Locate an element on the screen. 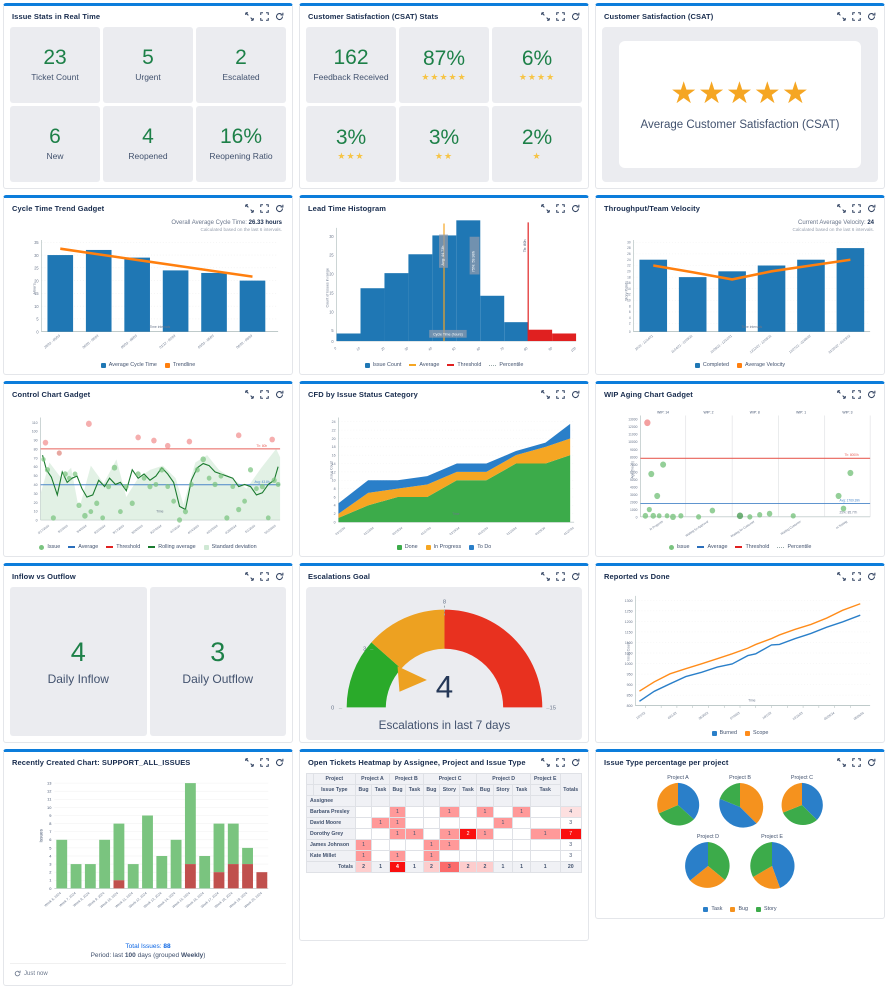  legend-item: In Progress is located at coordinates (443, 547).